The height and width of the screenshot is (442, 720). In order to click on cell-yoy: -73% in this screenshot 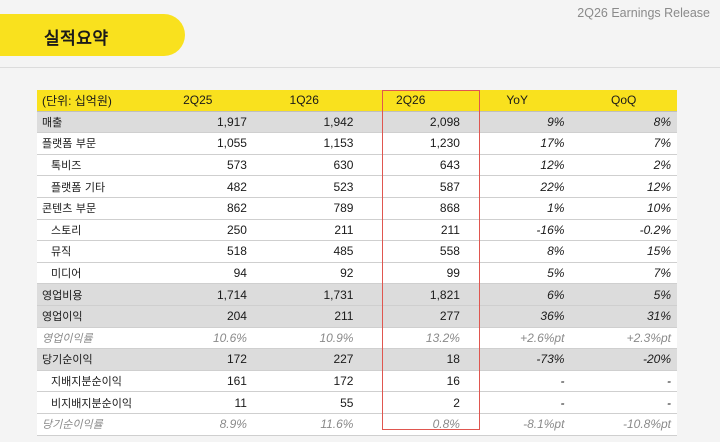, I will do `click(517, 359)`.